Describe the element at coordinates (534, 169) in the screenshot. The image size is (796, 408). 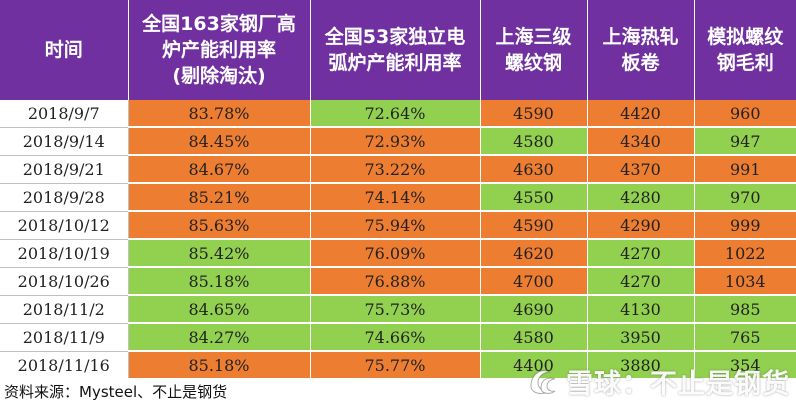
I see `cell-shanghai-rebar: 4630` at that location.